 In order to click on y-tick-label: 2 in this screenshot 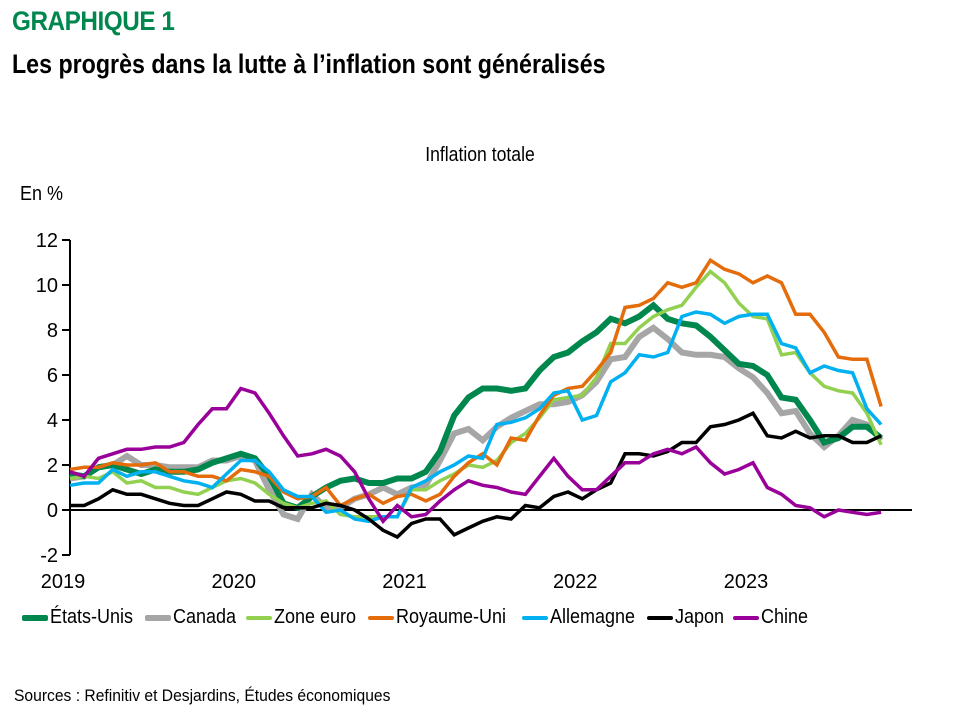, I will do `click(52, 466)`.